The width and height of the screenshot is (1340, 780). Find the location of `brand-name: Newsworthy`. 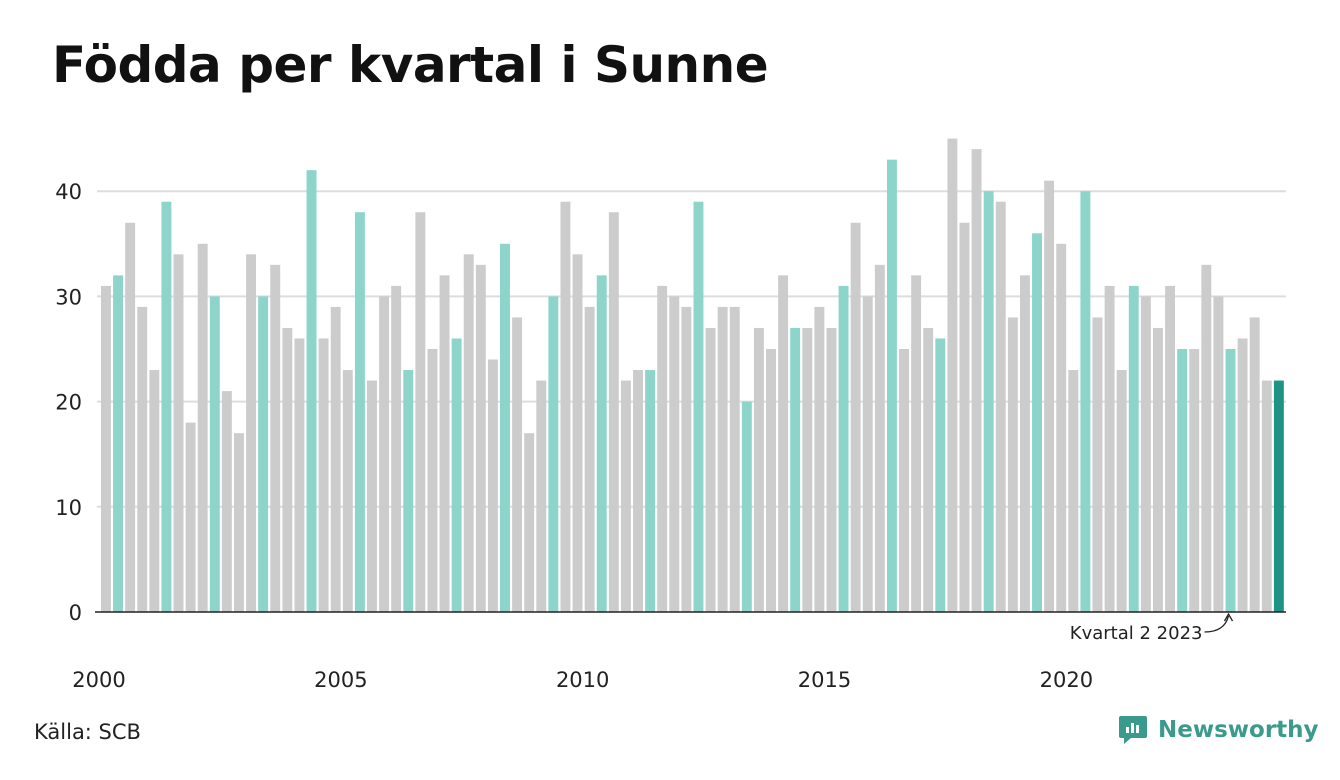

brand-name: Newsworthy is located at coordinates (1238, 730).